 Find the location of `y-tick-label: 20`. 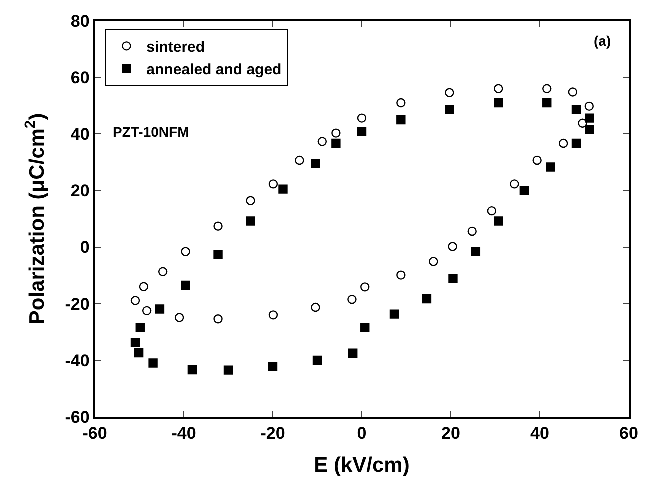

y-tick-label: 20 is located at coordinates (80, 191).